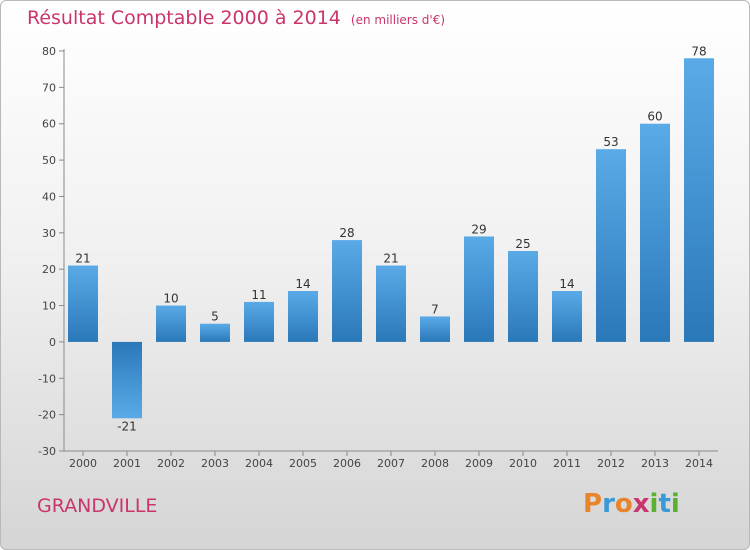 Image resolution: width=750 pixels, height=550 pixels. Describe the element at coordinates (97, 506) in the screenshot. I see `place-name: GRANDVILLE` at that location.